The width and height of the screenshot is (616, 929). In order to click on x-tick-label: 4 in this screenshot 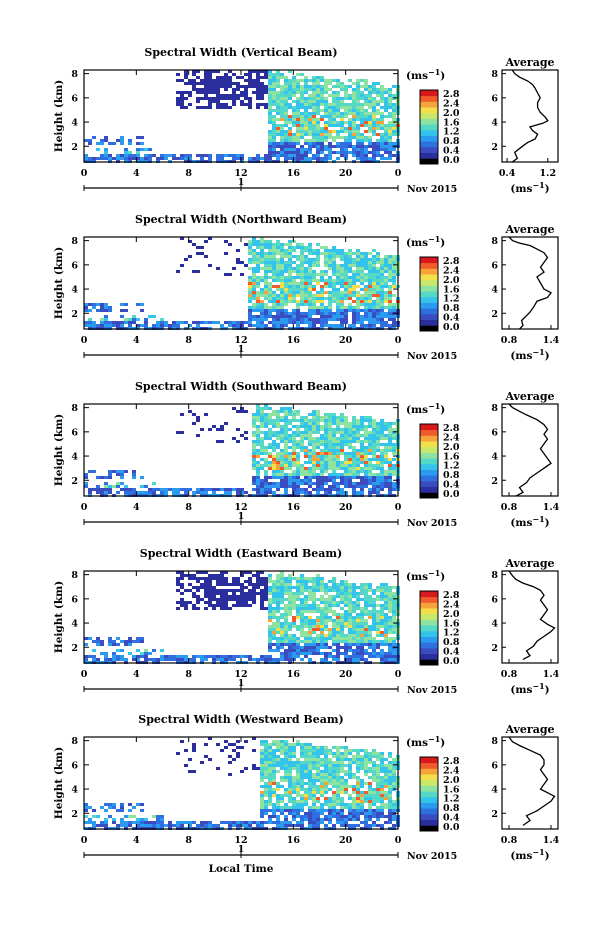, I will do `click(136, 674)`.